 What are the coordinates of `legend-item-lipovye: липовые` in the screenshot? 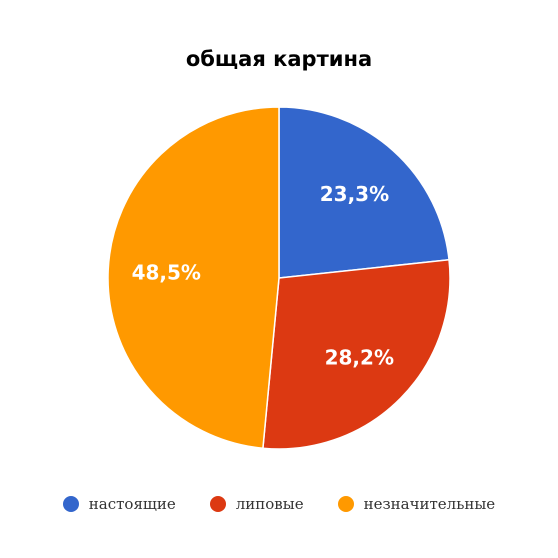 It's located at (256, 504).